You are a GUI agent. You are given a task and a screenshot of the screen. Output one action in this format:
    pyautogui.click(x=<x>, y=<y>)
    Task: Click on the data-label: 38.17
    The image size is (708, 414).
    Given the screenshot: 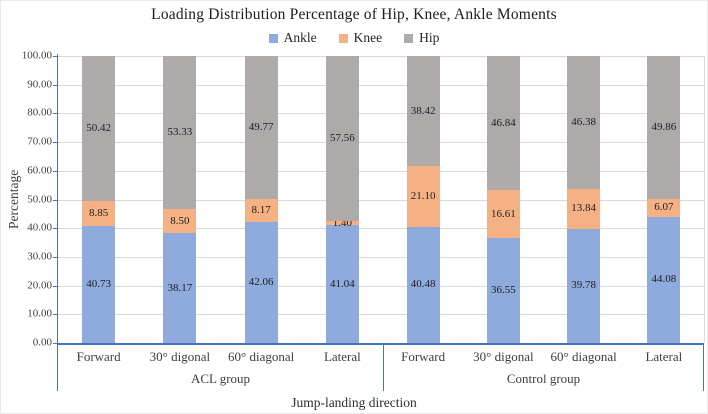 What is the action you would take?
    pyautogui.click(x=180, y=287)
    